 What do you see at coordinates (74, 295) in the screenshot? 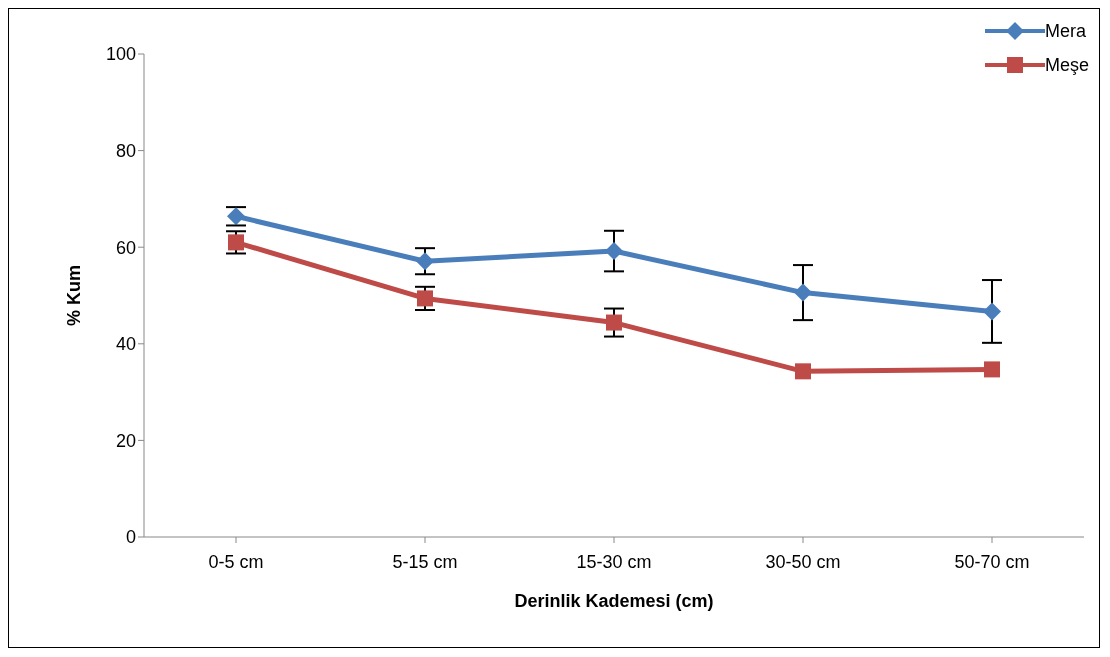
I see `y-axis-title: % Kum` at bounding box center [74, 295].